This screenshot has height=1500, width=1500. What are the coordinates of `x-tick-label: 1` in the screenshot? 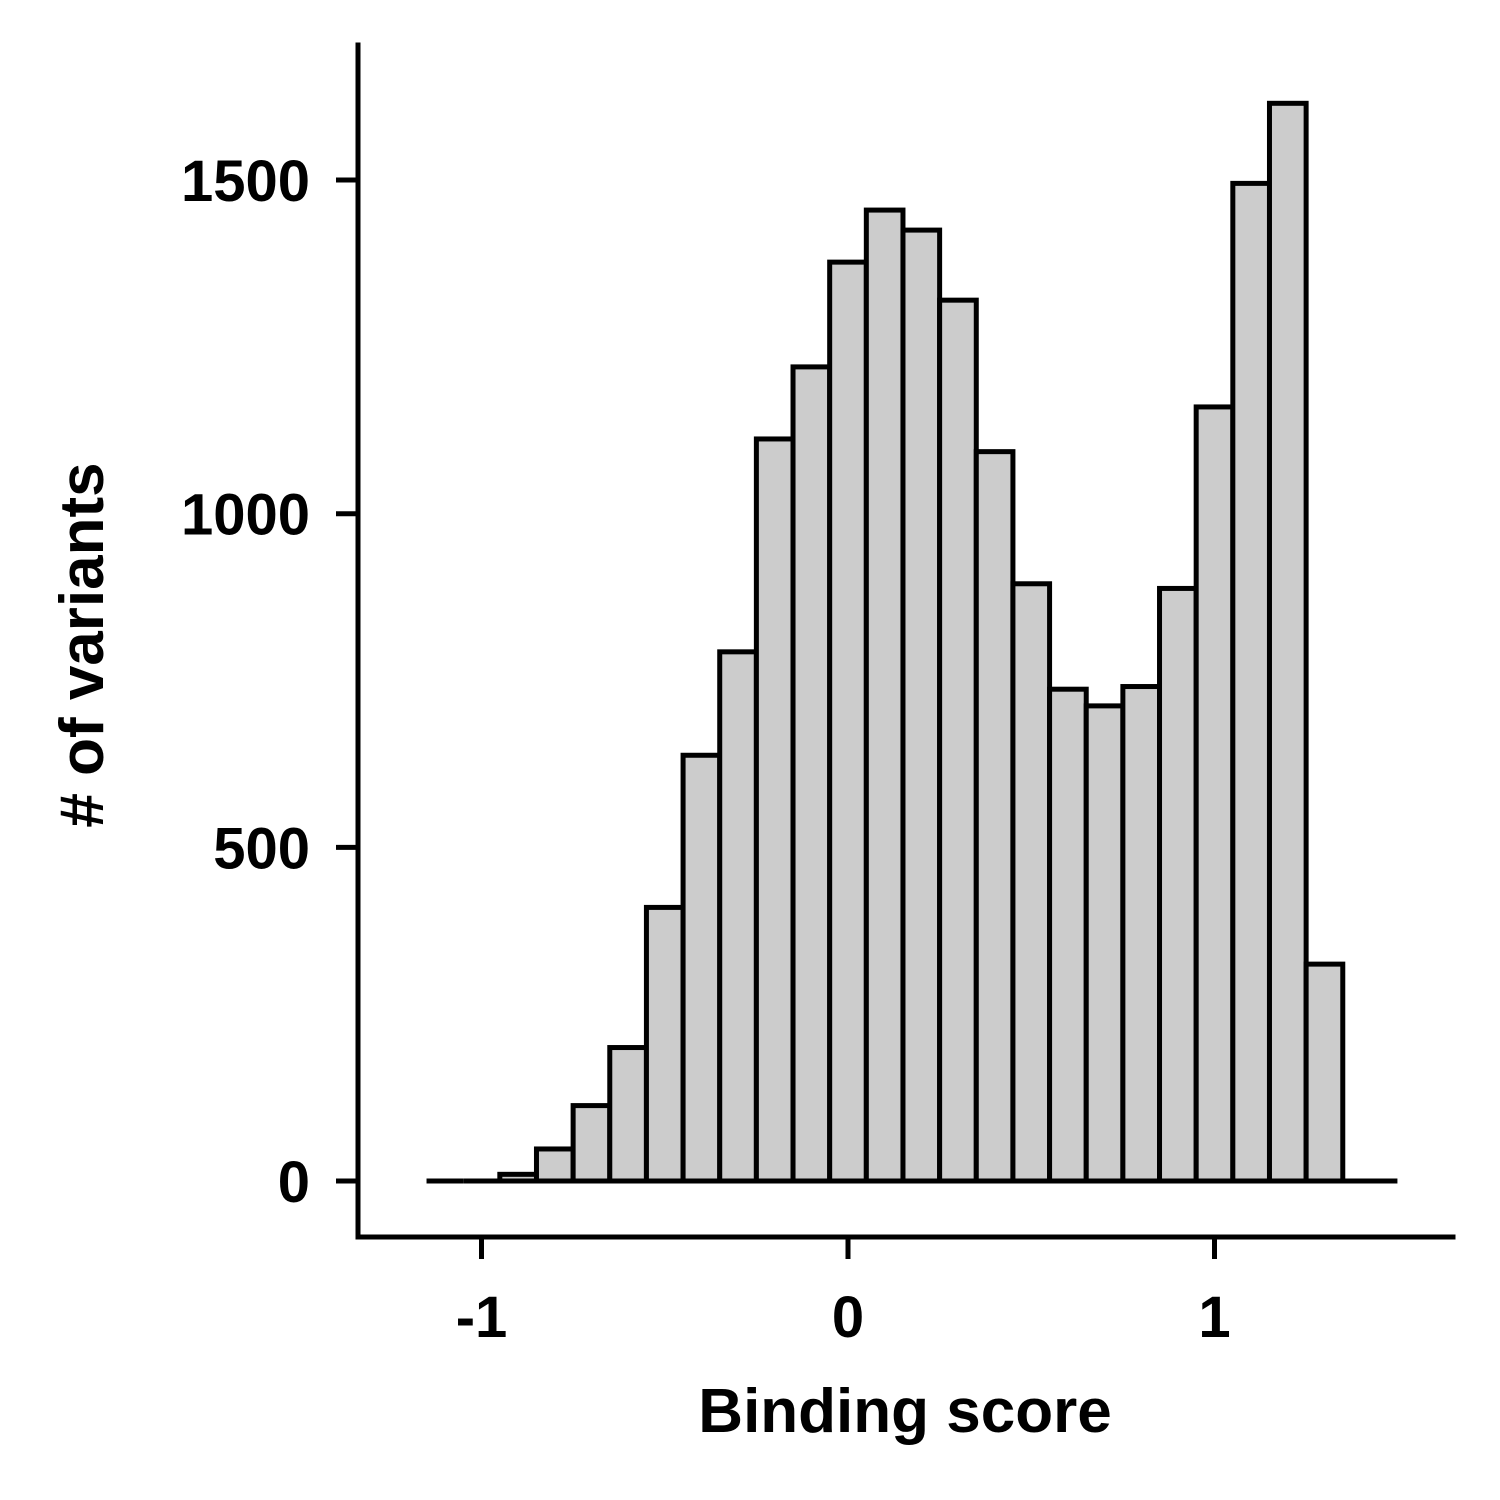 It's located at (1214, 1317).